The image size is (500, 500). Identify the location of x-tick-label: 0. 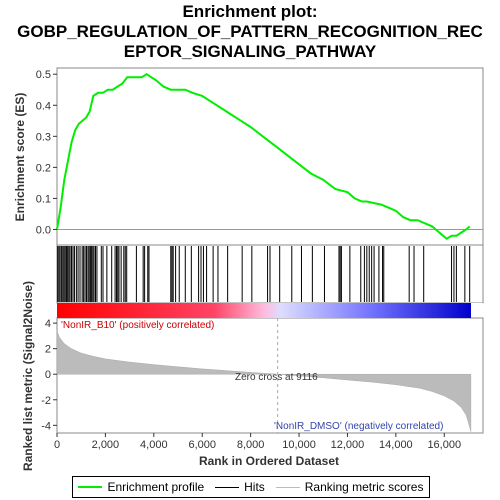
(57, 445).